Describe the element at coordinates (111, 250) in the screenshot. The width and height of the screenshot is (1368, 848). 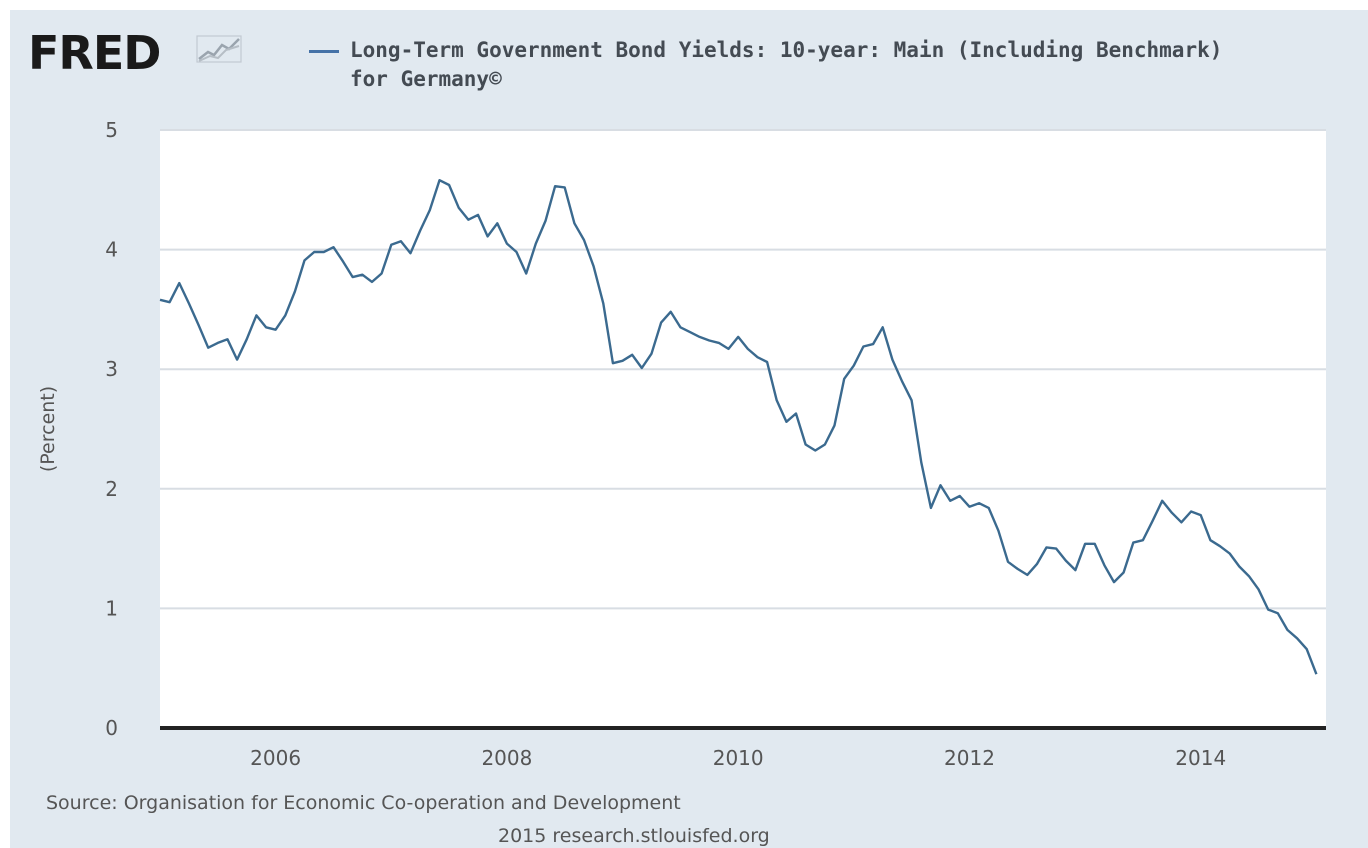
I see `y-tick-label: 4` at that location.